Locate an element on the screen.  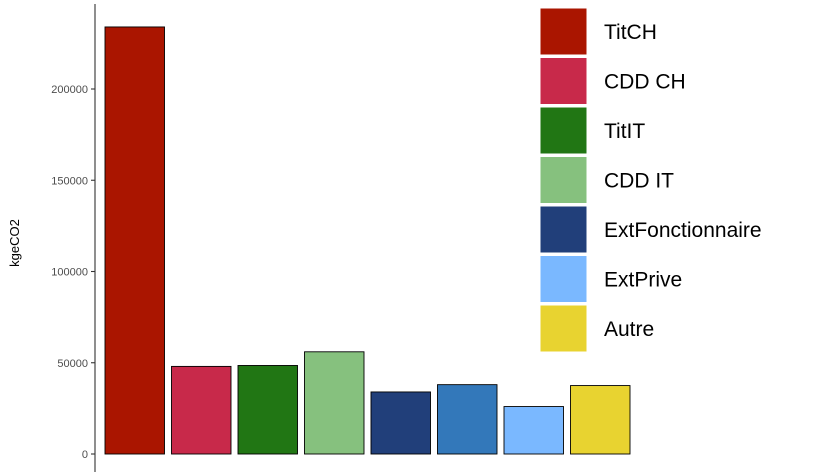
y-tick-label: 200000 is located at coordinates (69, 90).